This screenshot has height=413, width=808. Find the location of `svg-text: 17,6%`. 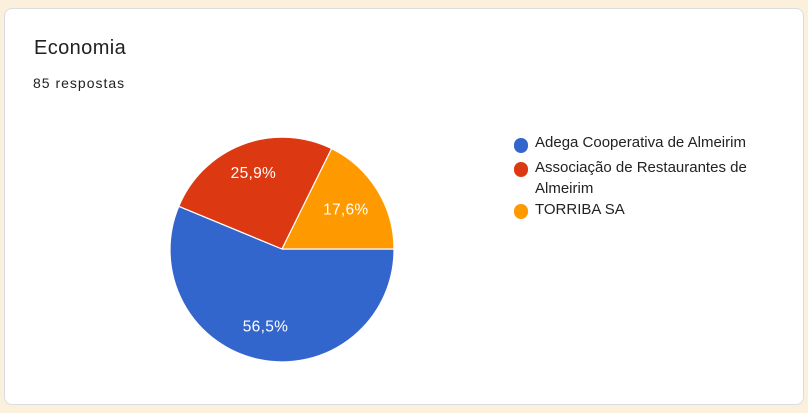

svg-text: 17,6% is located at coordinates (345, 209).